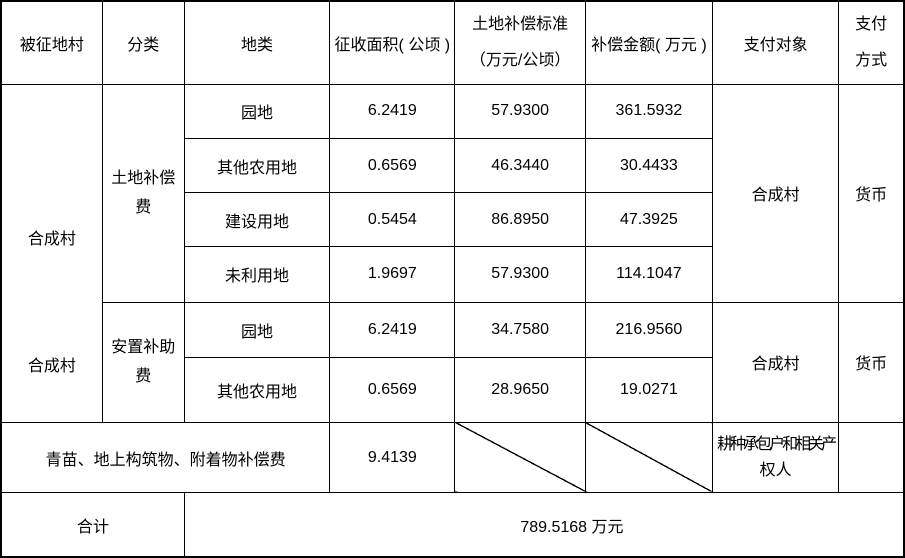  I want to click on amount-cell: 30.4433, so click(649, 165).